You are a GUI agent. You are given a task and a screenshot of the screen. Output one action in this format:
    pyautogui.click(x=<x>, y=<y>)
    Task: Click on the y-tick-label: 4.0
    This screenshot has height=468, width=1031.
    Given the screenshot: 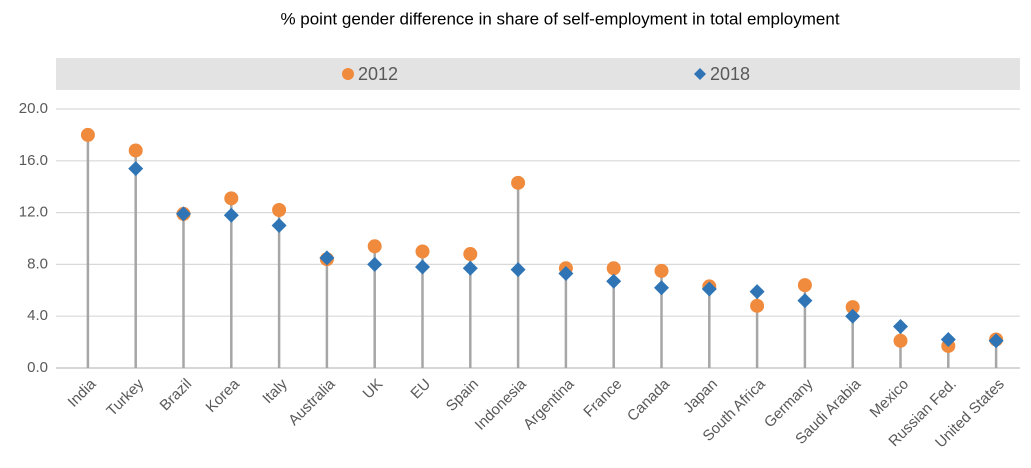 What is the action you would take?
    pyautogui.click(x=37, y=315)
    